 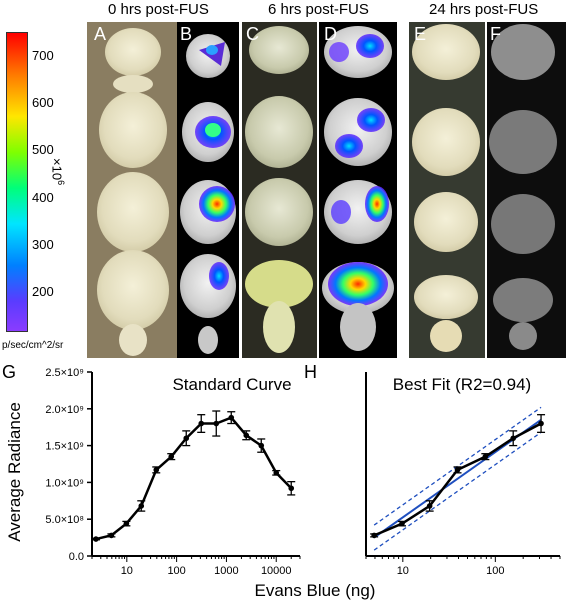 What do you see at coordinates (231, 384) in the screenshot?
I see `g-title: Standard Curve` at bounding box center [231, 384].